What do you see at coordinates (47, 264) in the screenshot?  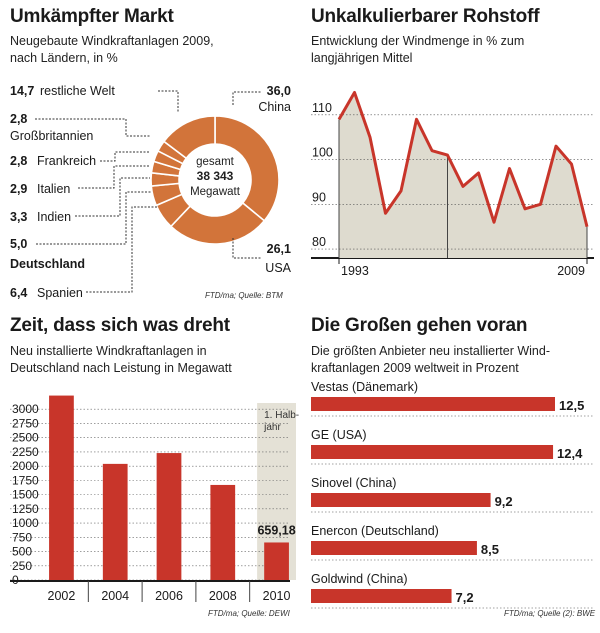 I see `label-germany: Deutschland` at bounding box center [47, 264].